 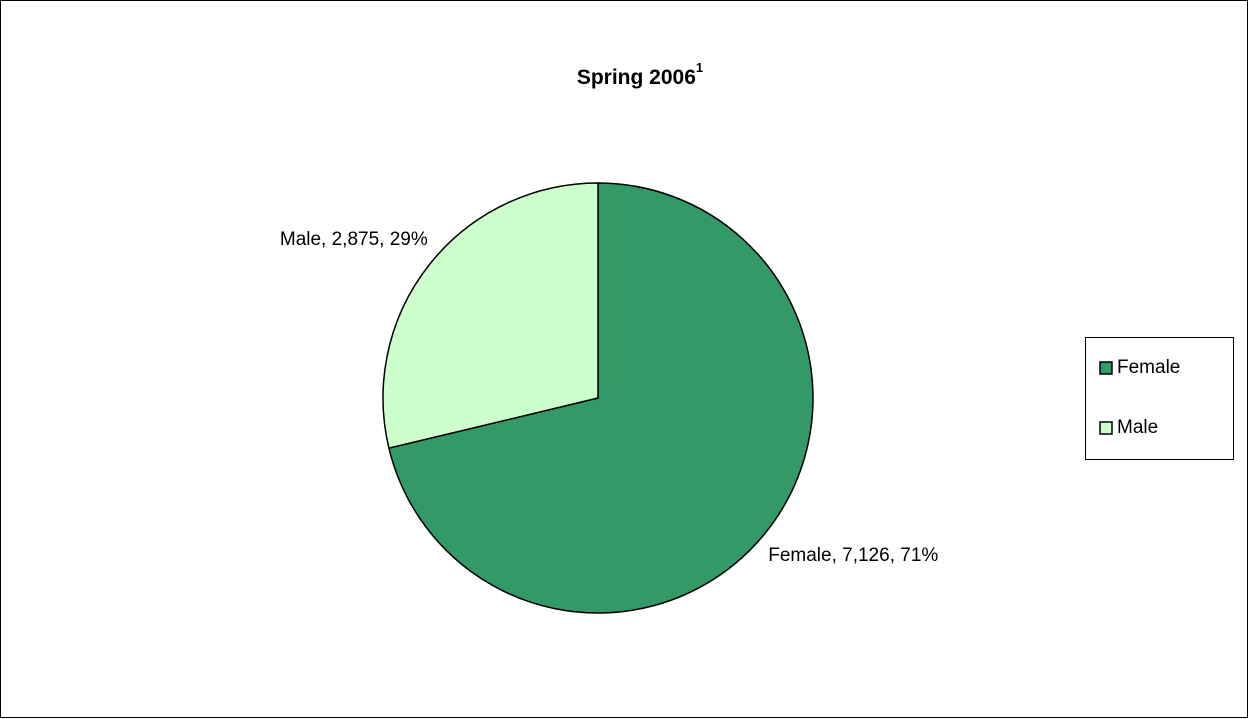 I want to click on legend-box, so click(x=1159, y=398).